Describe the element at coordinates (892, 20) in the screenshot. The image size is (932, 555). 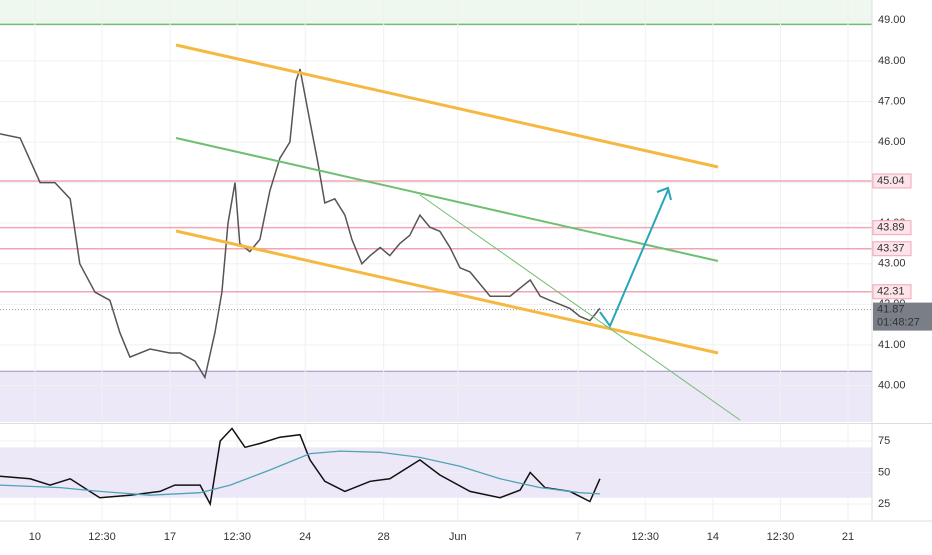
I see `y-tick-label: 49.00` at that location.